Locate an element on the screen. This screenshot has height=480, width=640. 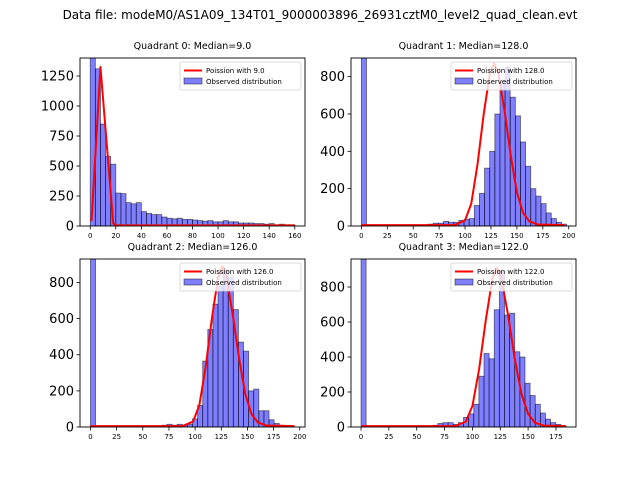
y-tick-label: 750 is located at coordinates (61, 137).